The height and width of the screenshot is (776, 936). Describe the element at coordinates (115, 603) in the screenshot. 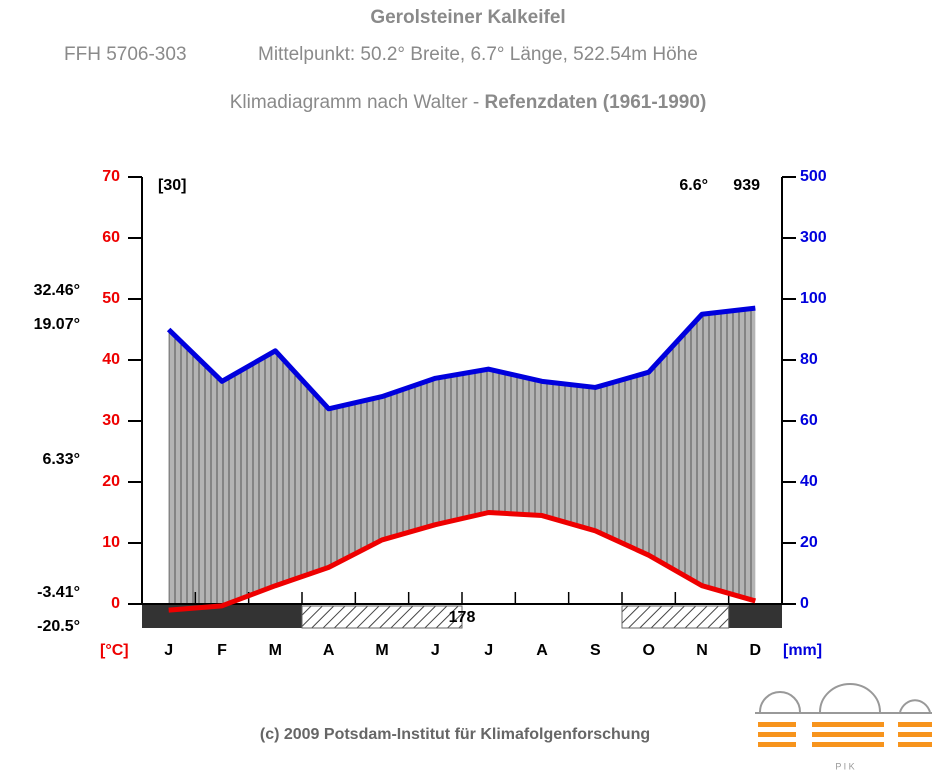

I see `y-tick-label: 0` at that location.